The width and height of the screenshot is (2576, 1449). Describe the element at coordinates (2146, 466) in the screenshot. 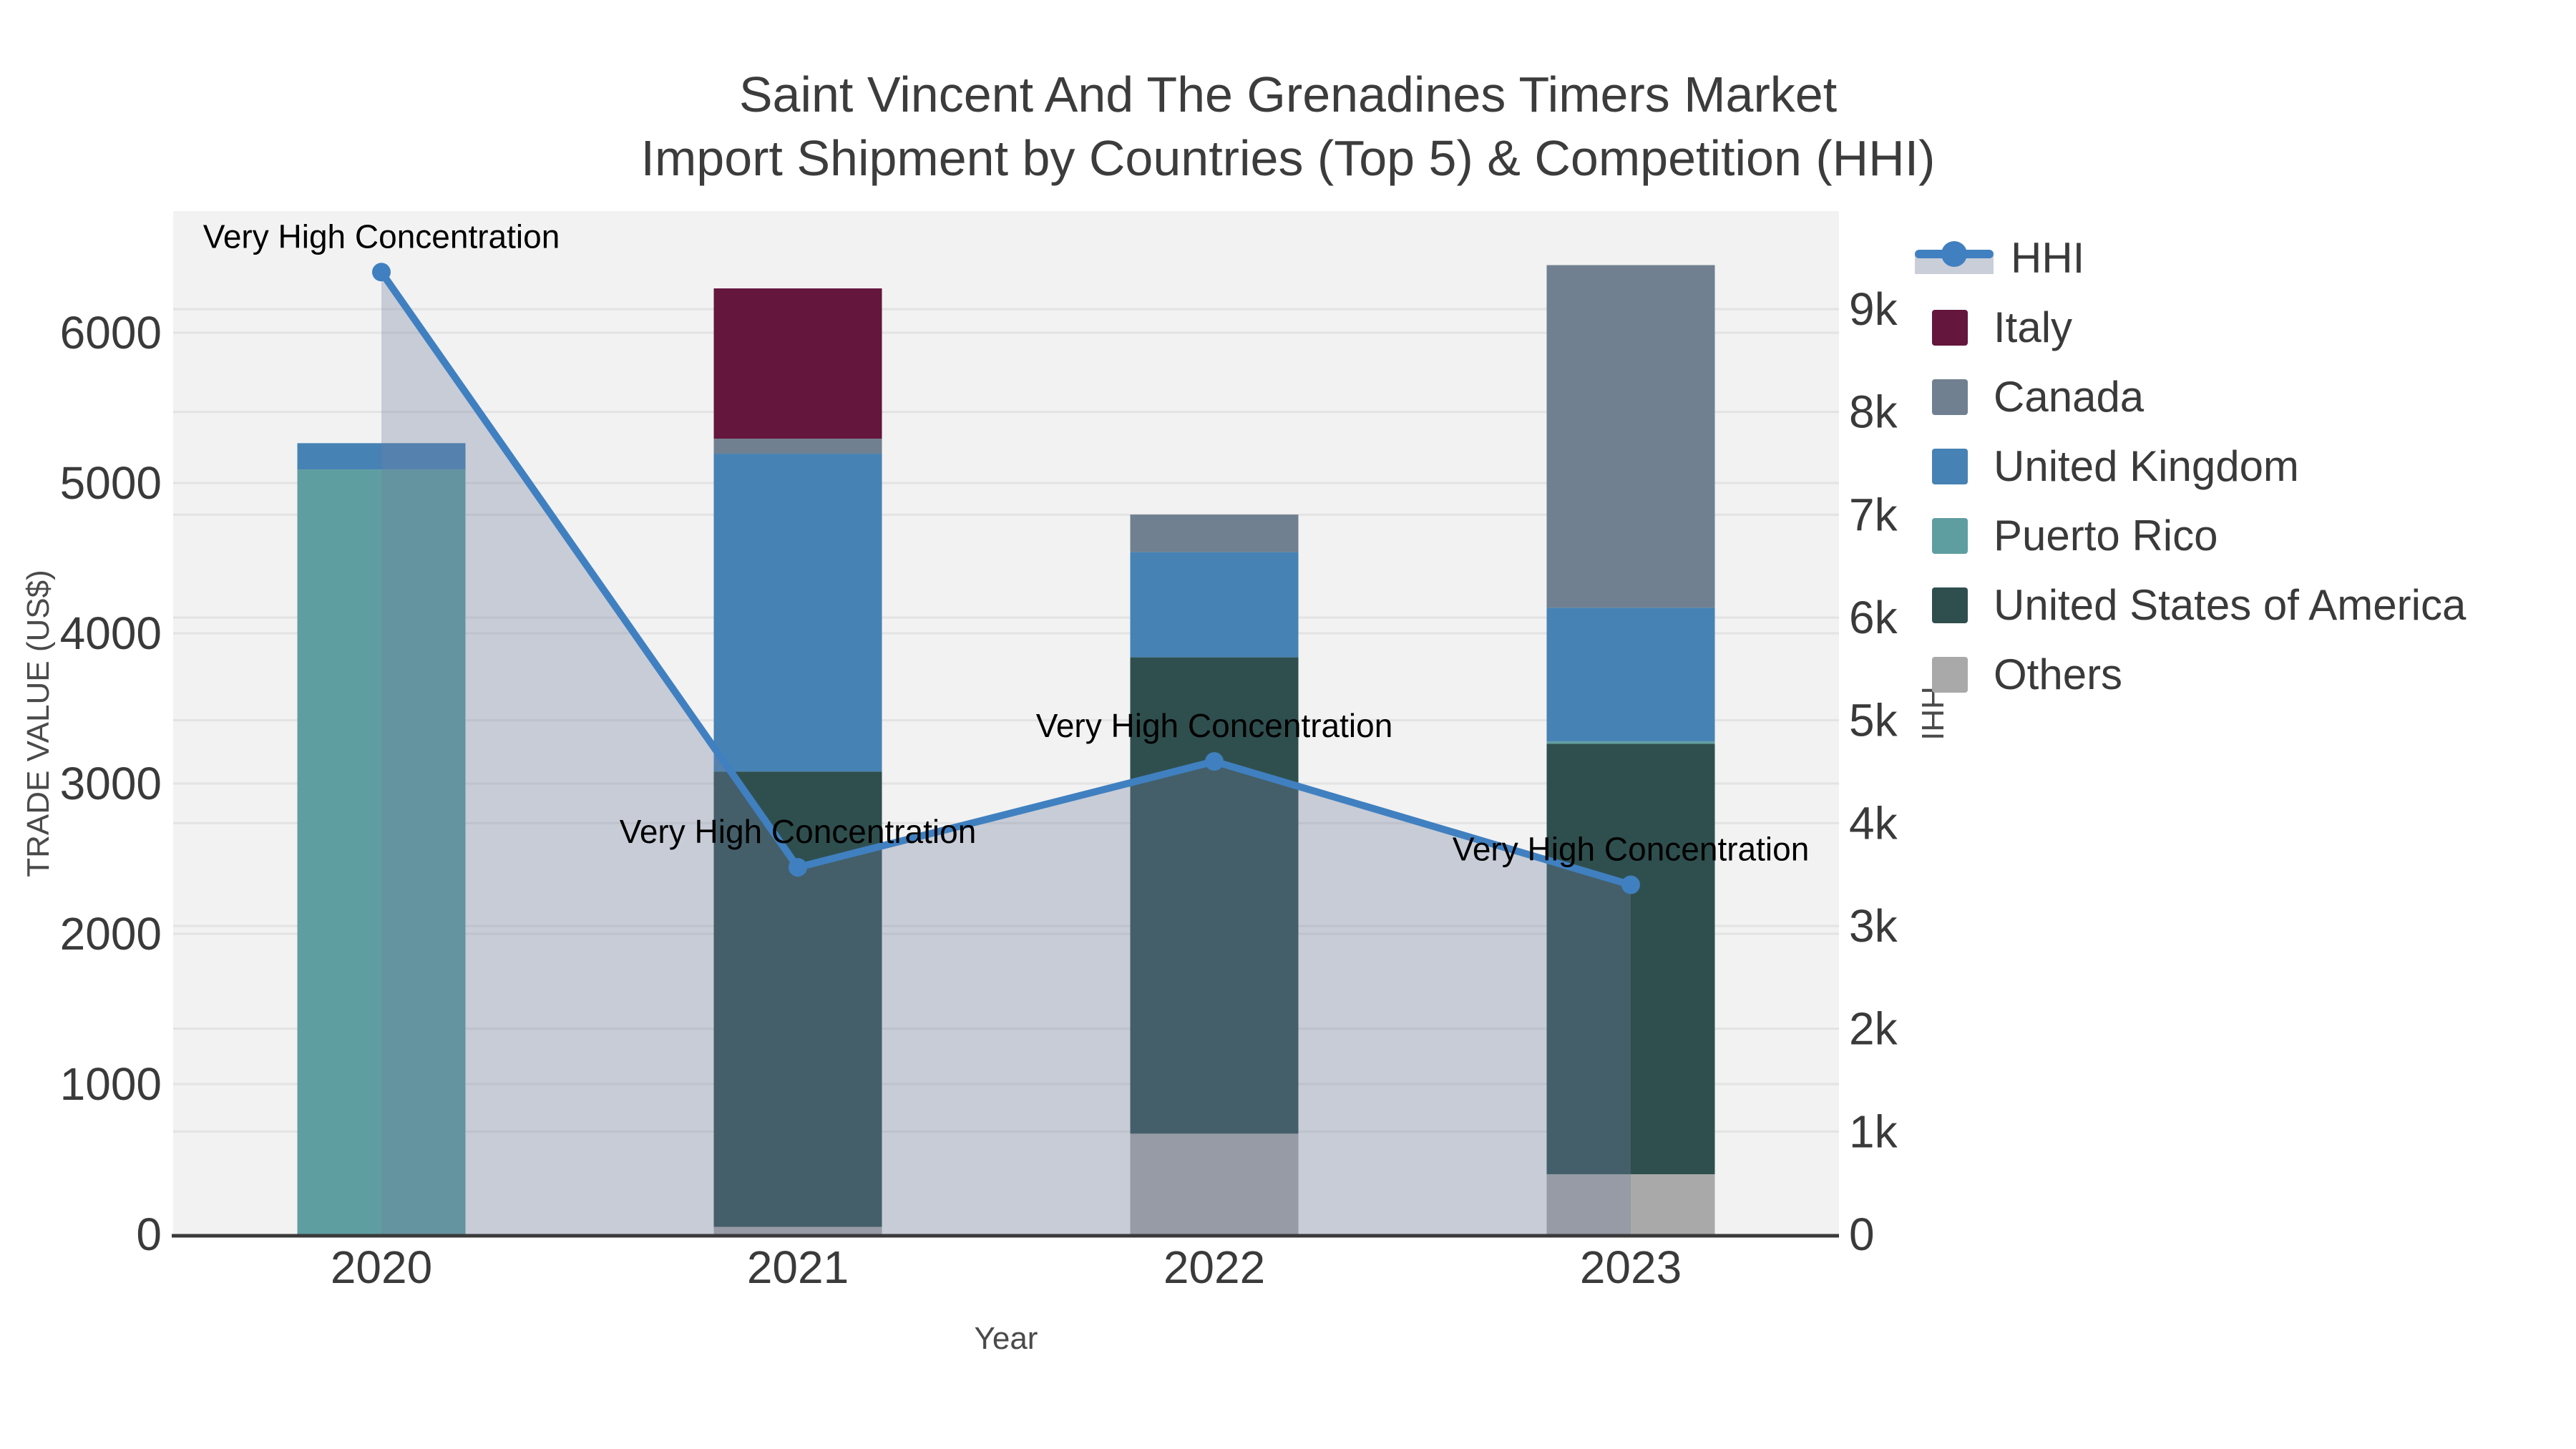

I see `legend-label: United Kingdom` at that location.